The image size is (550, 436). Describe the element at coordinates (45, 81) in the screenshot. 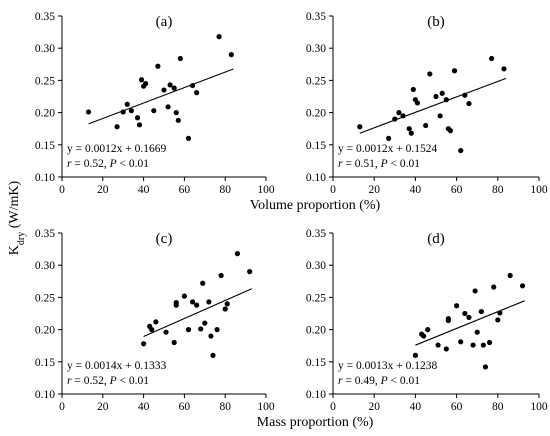

I see `y-tick-label-a: 0.25` at that location.